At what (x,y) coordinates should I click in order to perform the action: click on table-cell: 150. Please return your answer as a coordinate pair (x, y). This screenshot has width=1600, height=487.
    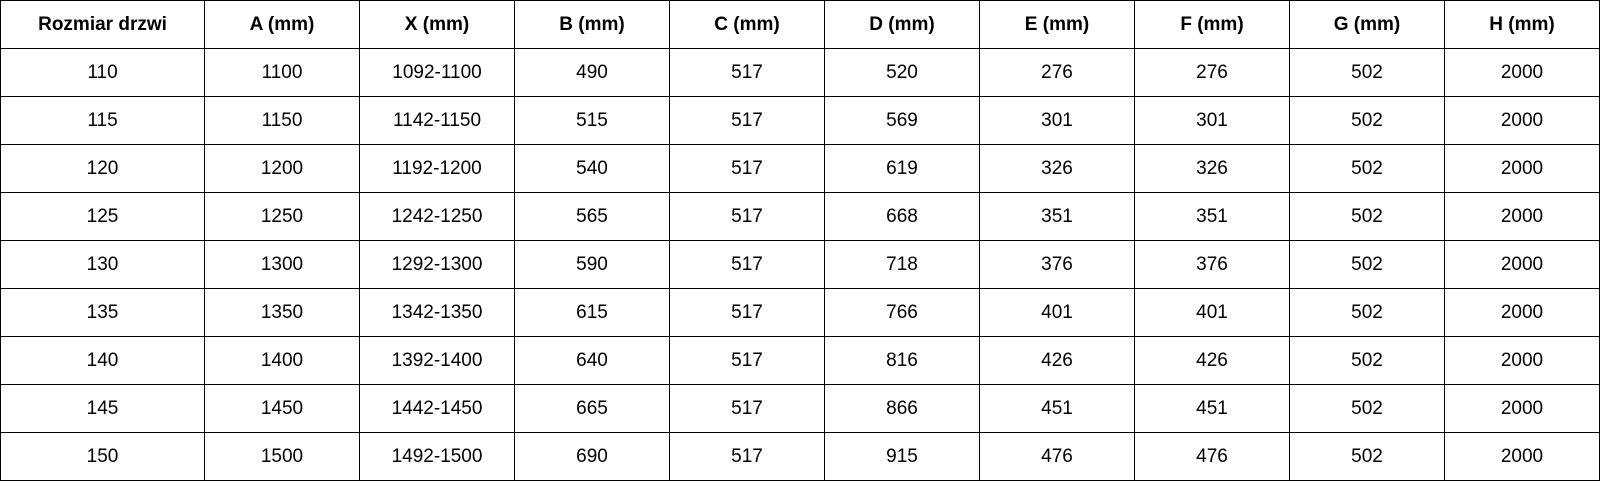
    Looking at the image, I should click on (102, 456).